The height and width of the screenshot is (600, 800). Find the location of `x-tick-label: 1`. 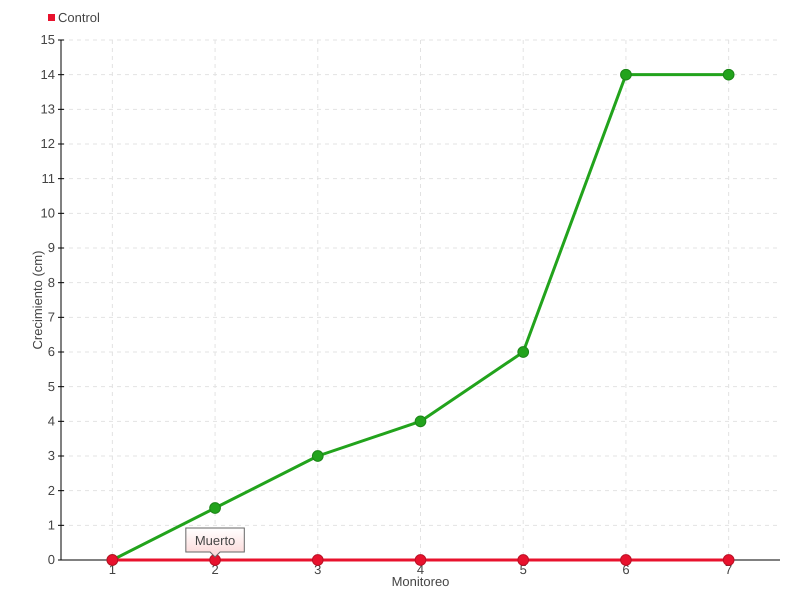

x-tick-label: 1 is located at coordinates (112, 570).